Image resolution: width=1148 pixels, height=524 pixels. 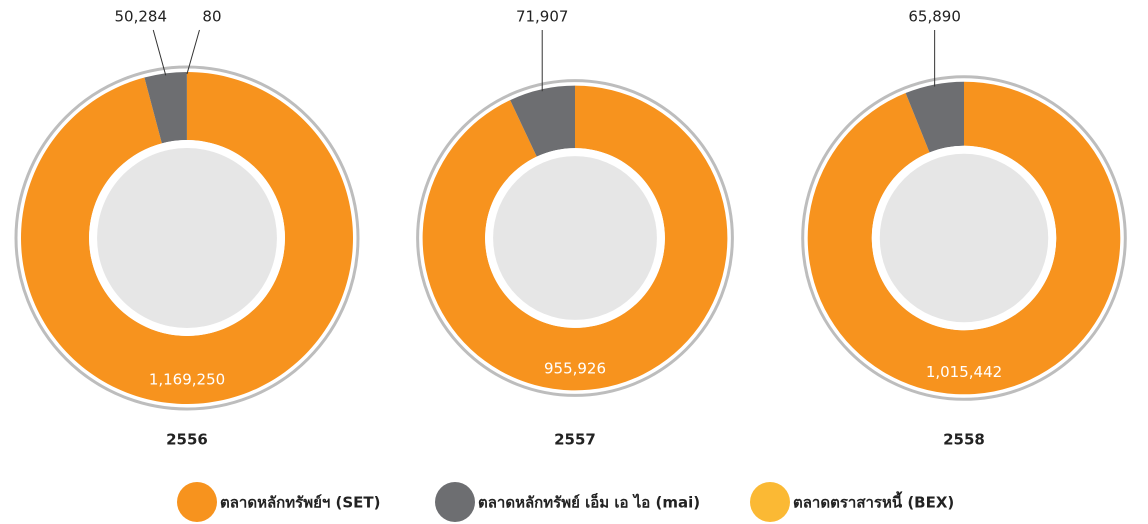 I want to click on value-label: 71,907, so click(x=542, y=17).